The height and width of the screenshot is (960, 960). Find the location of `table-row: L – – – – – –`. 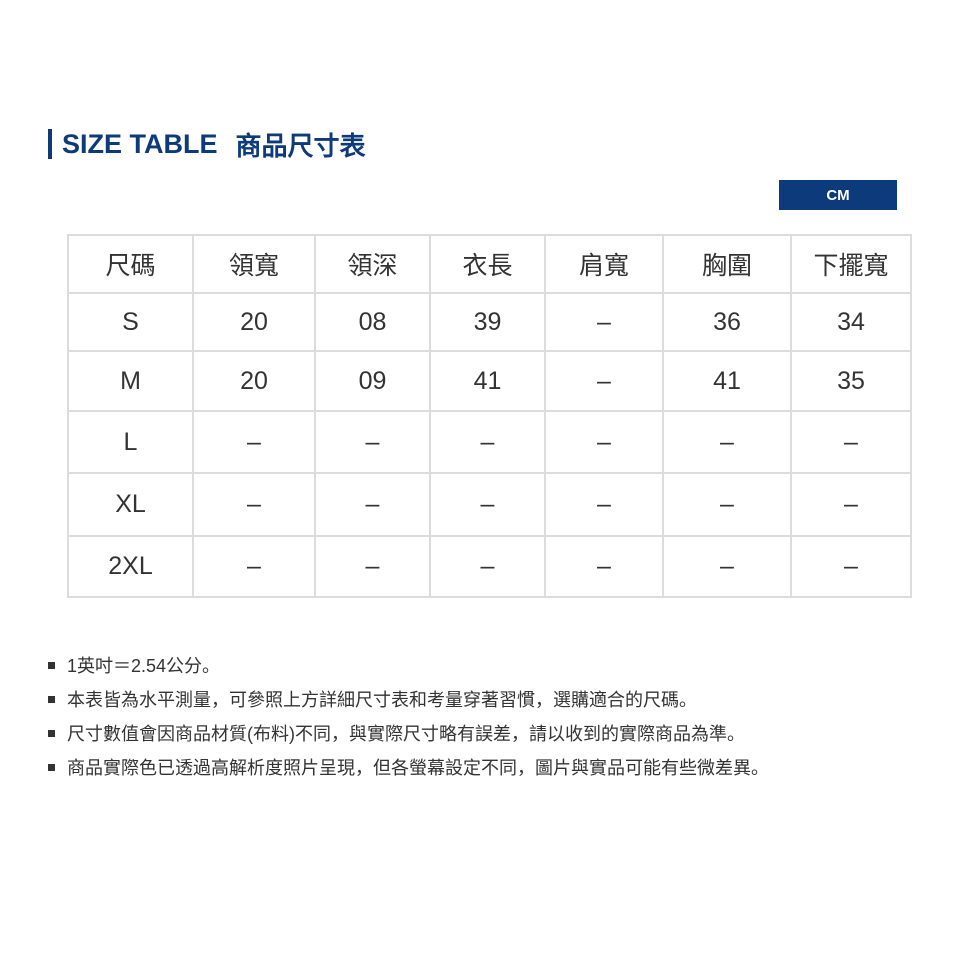

table-row: L – – – – – – is located at coordinates (489, 442).